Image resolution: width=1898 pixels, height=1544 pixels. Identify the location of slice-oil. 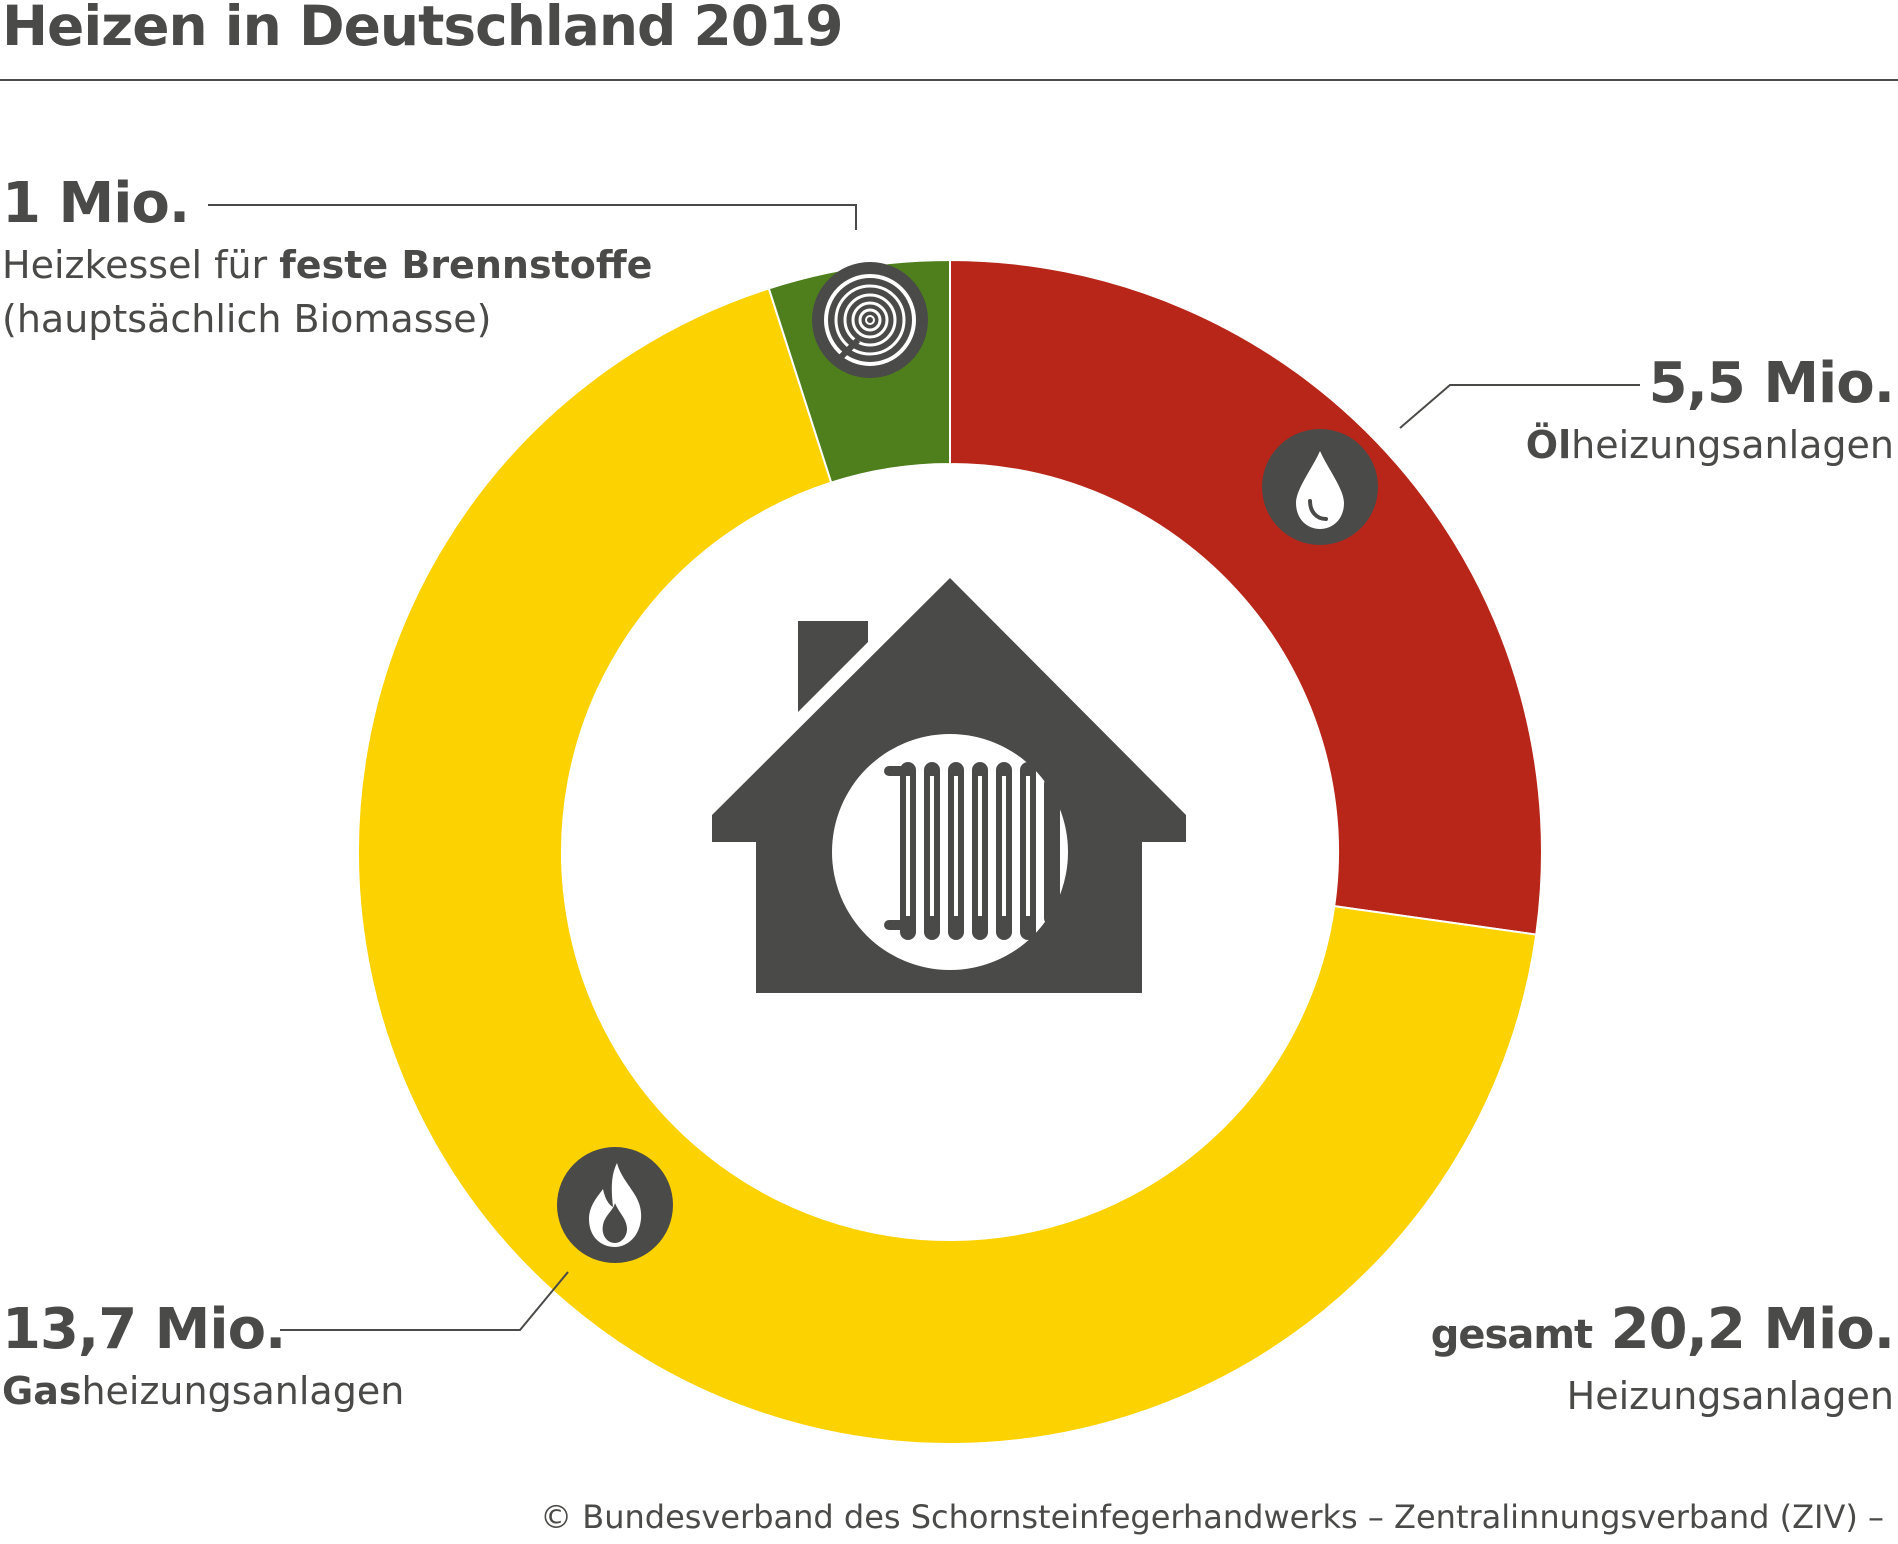
(1246, 597).